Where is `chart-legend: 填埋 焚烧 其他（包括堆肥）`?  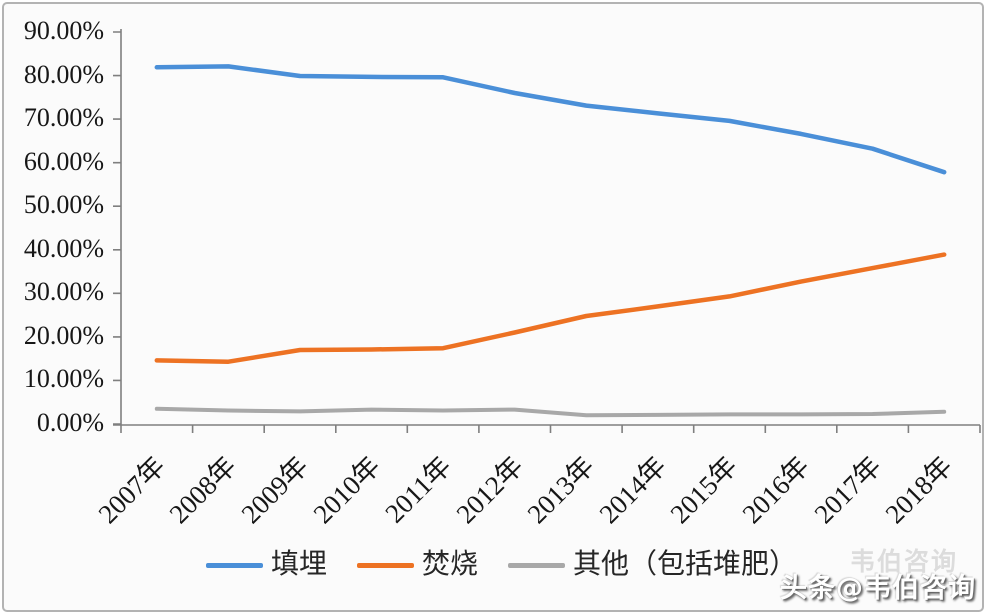
chart-legend: 填埋 焚烧 其他（包括堆肥） is located at coordinates (501, 565).